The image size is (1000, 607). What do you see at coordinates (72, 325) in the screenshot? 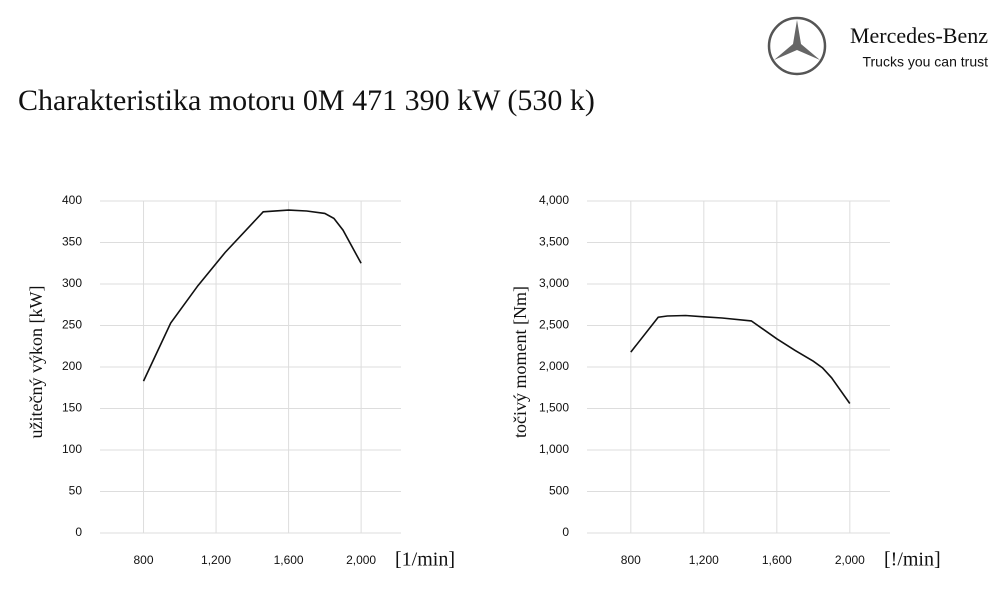
I see `y-tick-label: 250` at bounding box center [72, 325].